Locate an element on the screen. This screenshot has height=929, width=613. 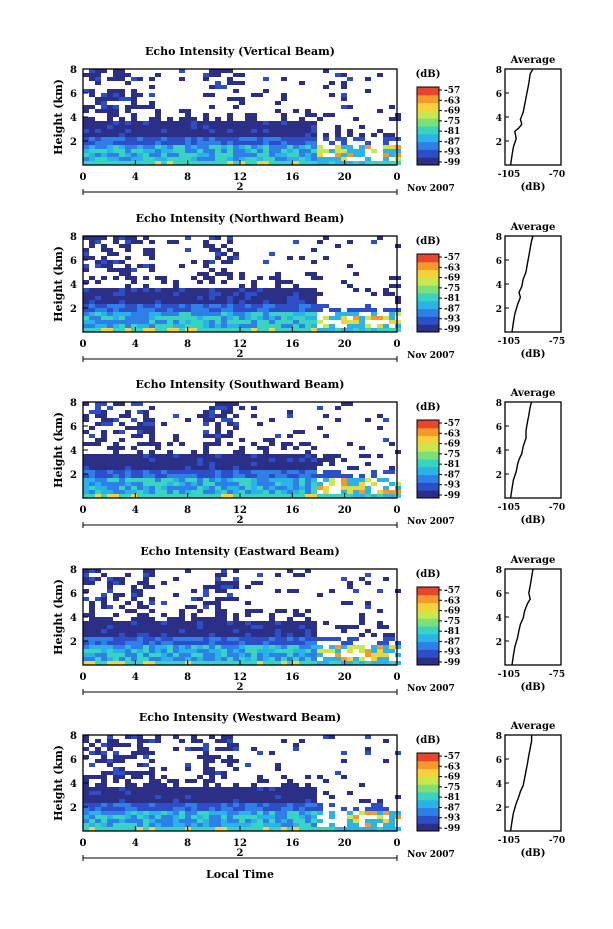
heatmap is located at coordinates (242, 783).